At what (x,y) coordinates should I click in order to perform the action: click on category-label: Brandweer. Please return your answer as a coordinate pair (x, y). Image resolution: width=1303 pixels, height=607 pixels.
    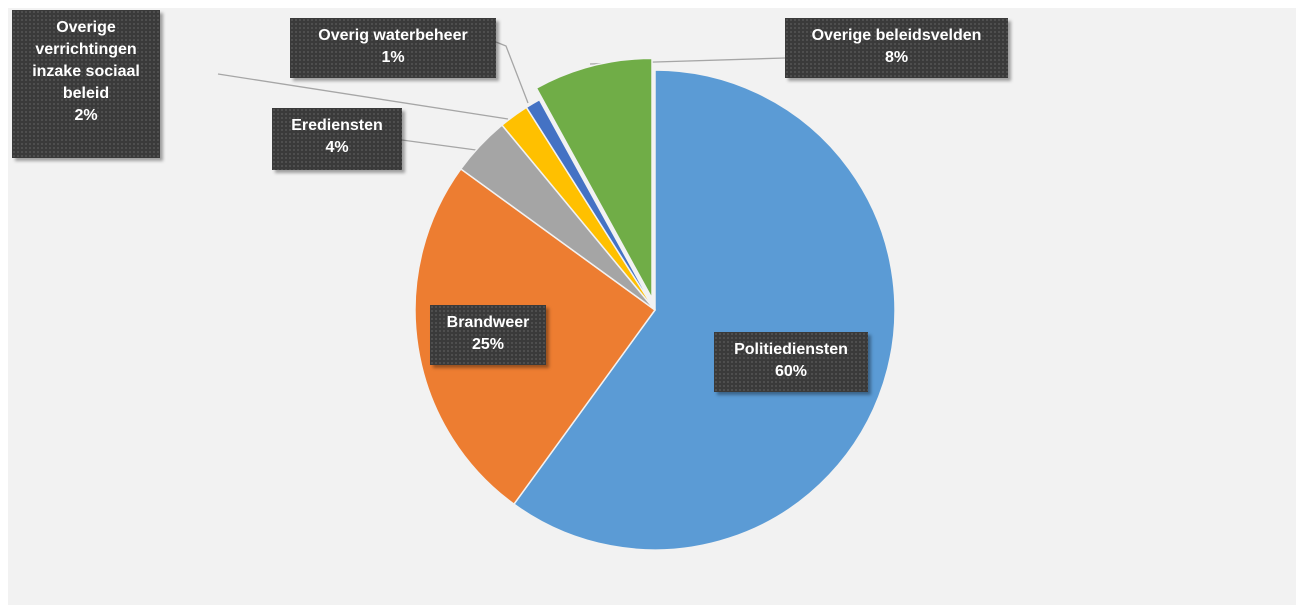
    Looking at the image, I should click on (488, 322).